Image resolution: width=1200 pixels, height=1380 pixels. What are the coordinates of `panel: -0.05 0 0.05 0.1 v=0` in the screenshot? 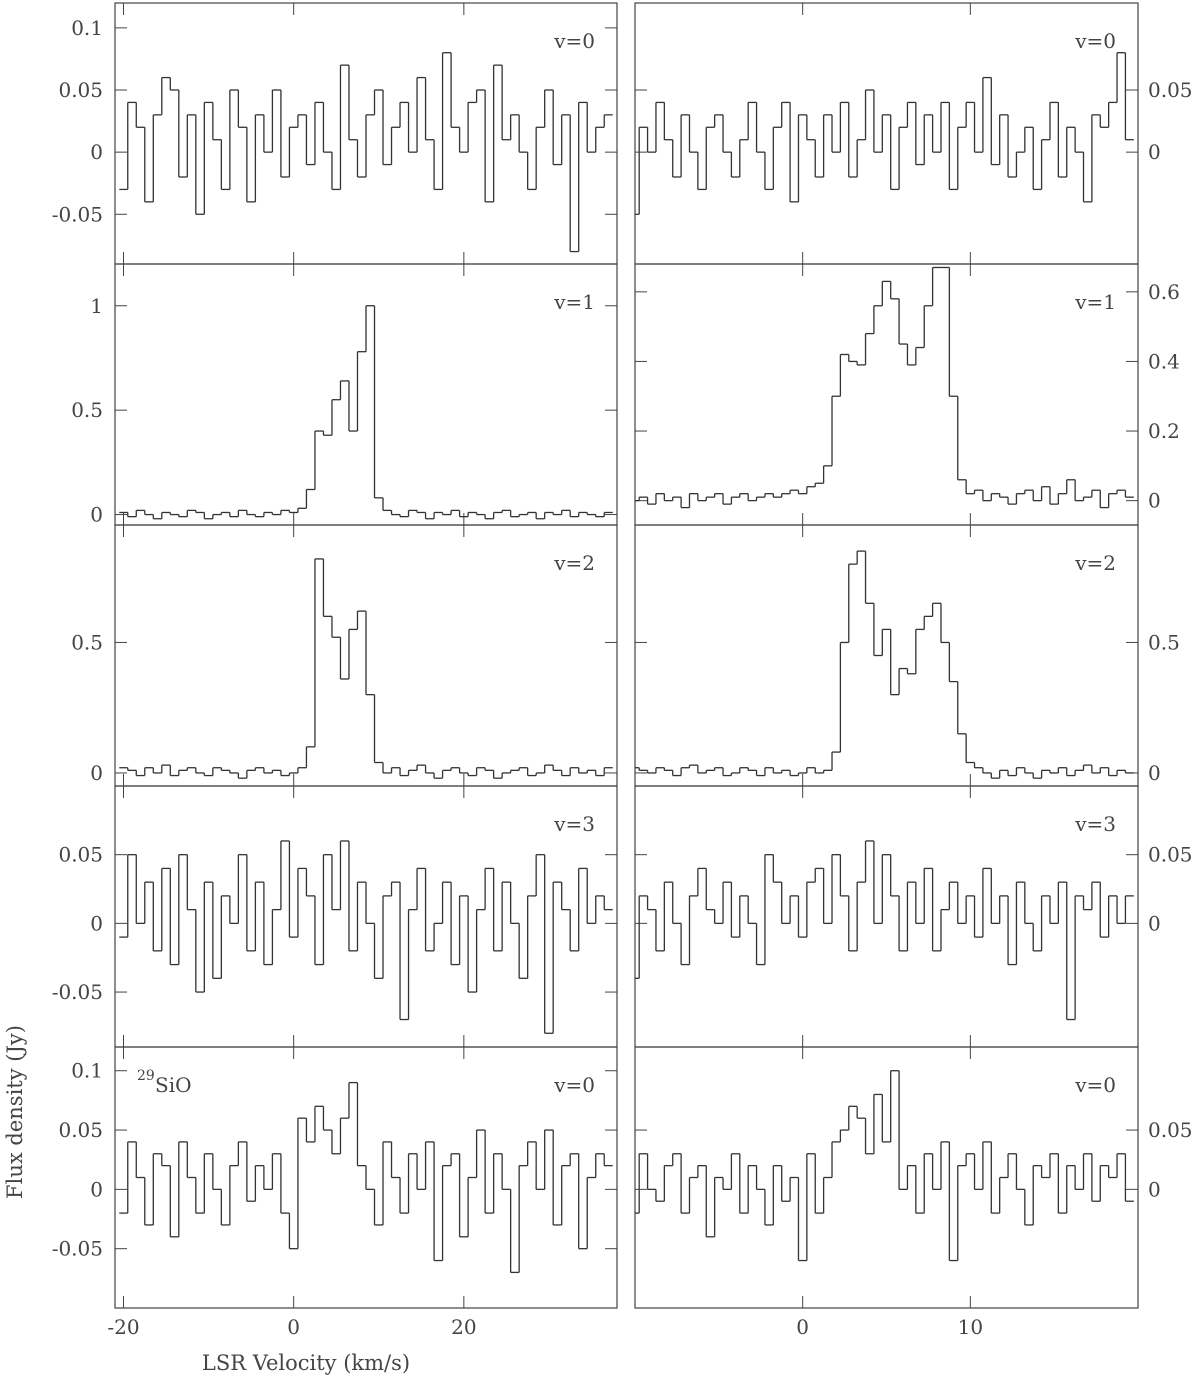 It's located at (335, 133).